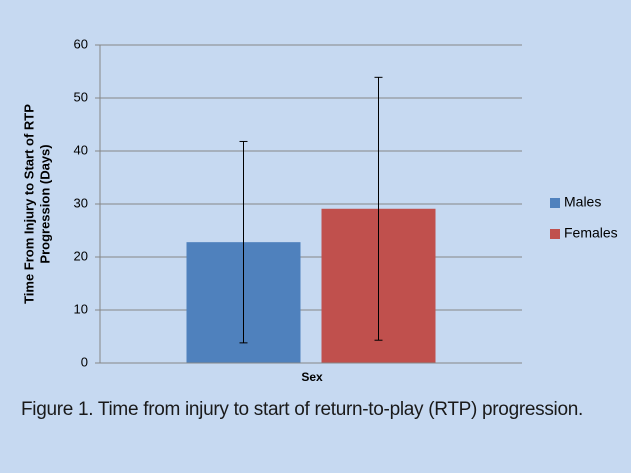  What do you see at coordinates (81, 202) in the screenshot?
I see `y-tick-label: 30` at bounding box center [81, 202].